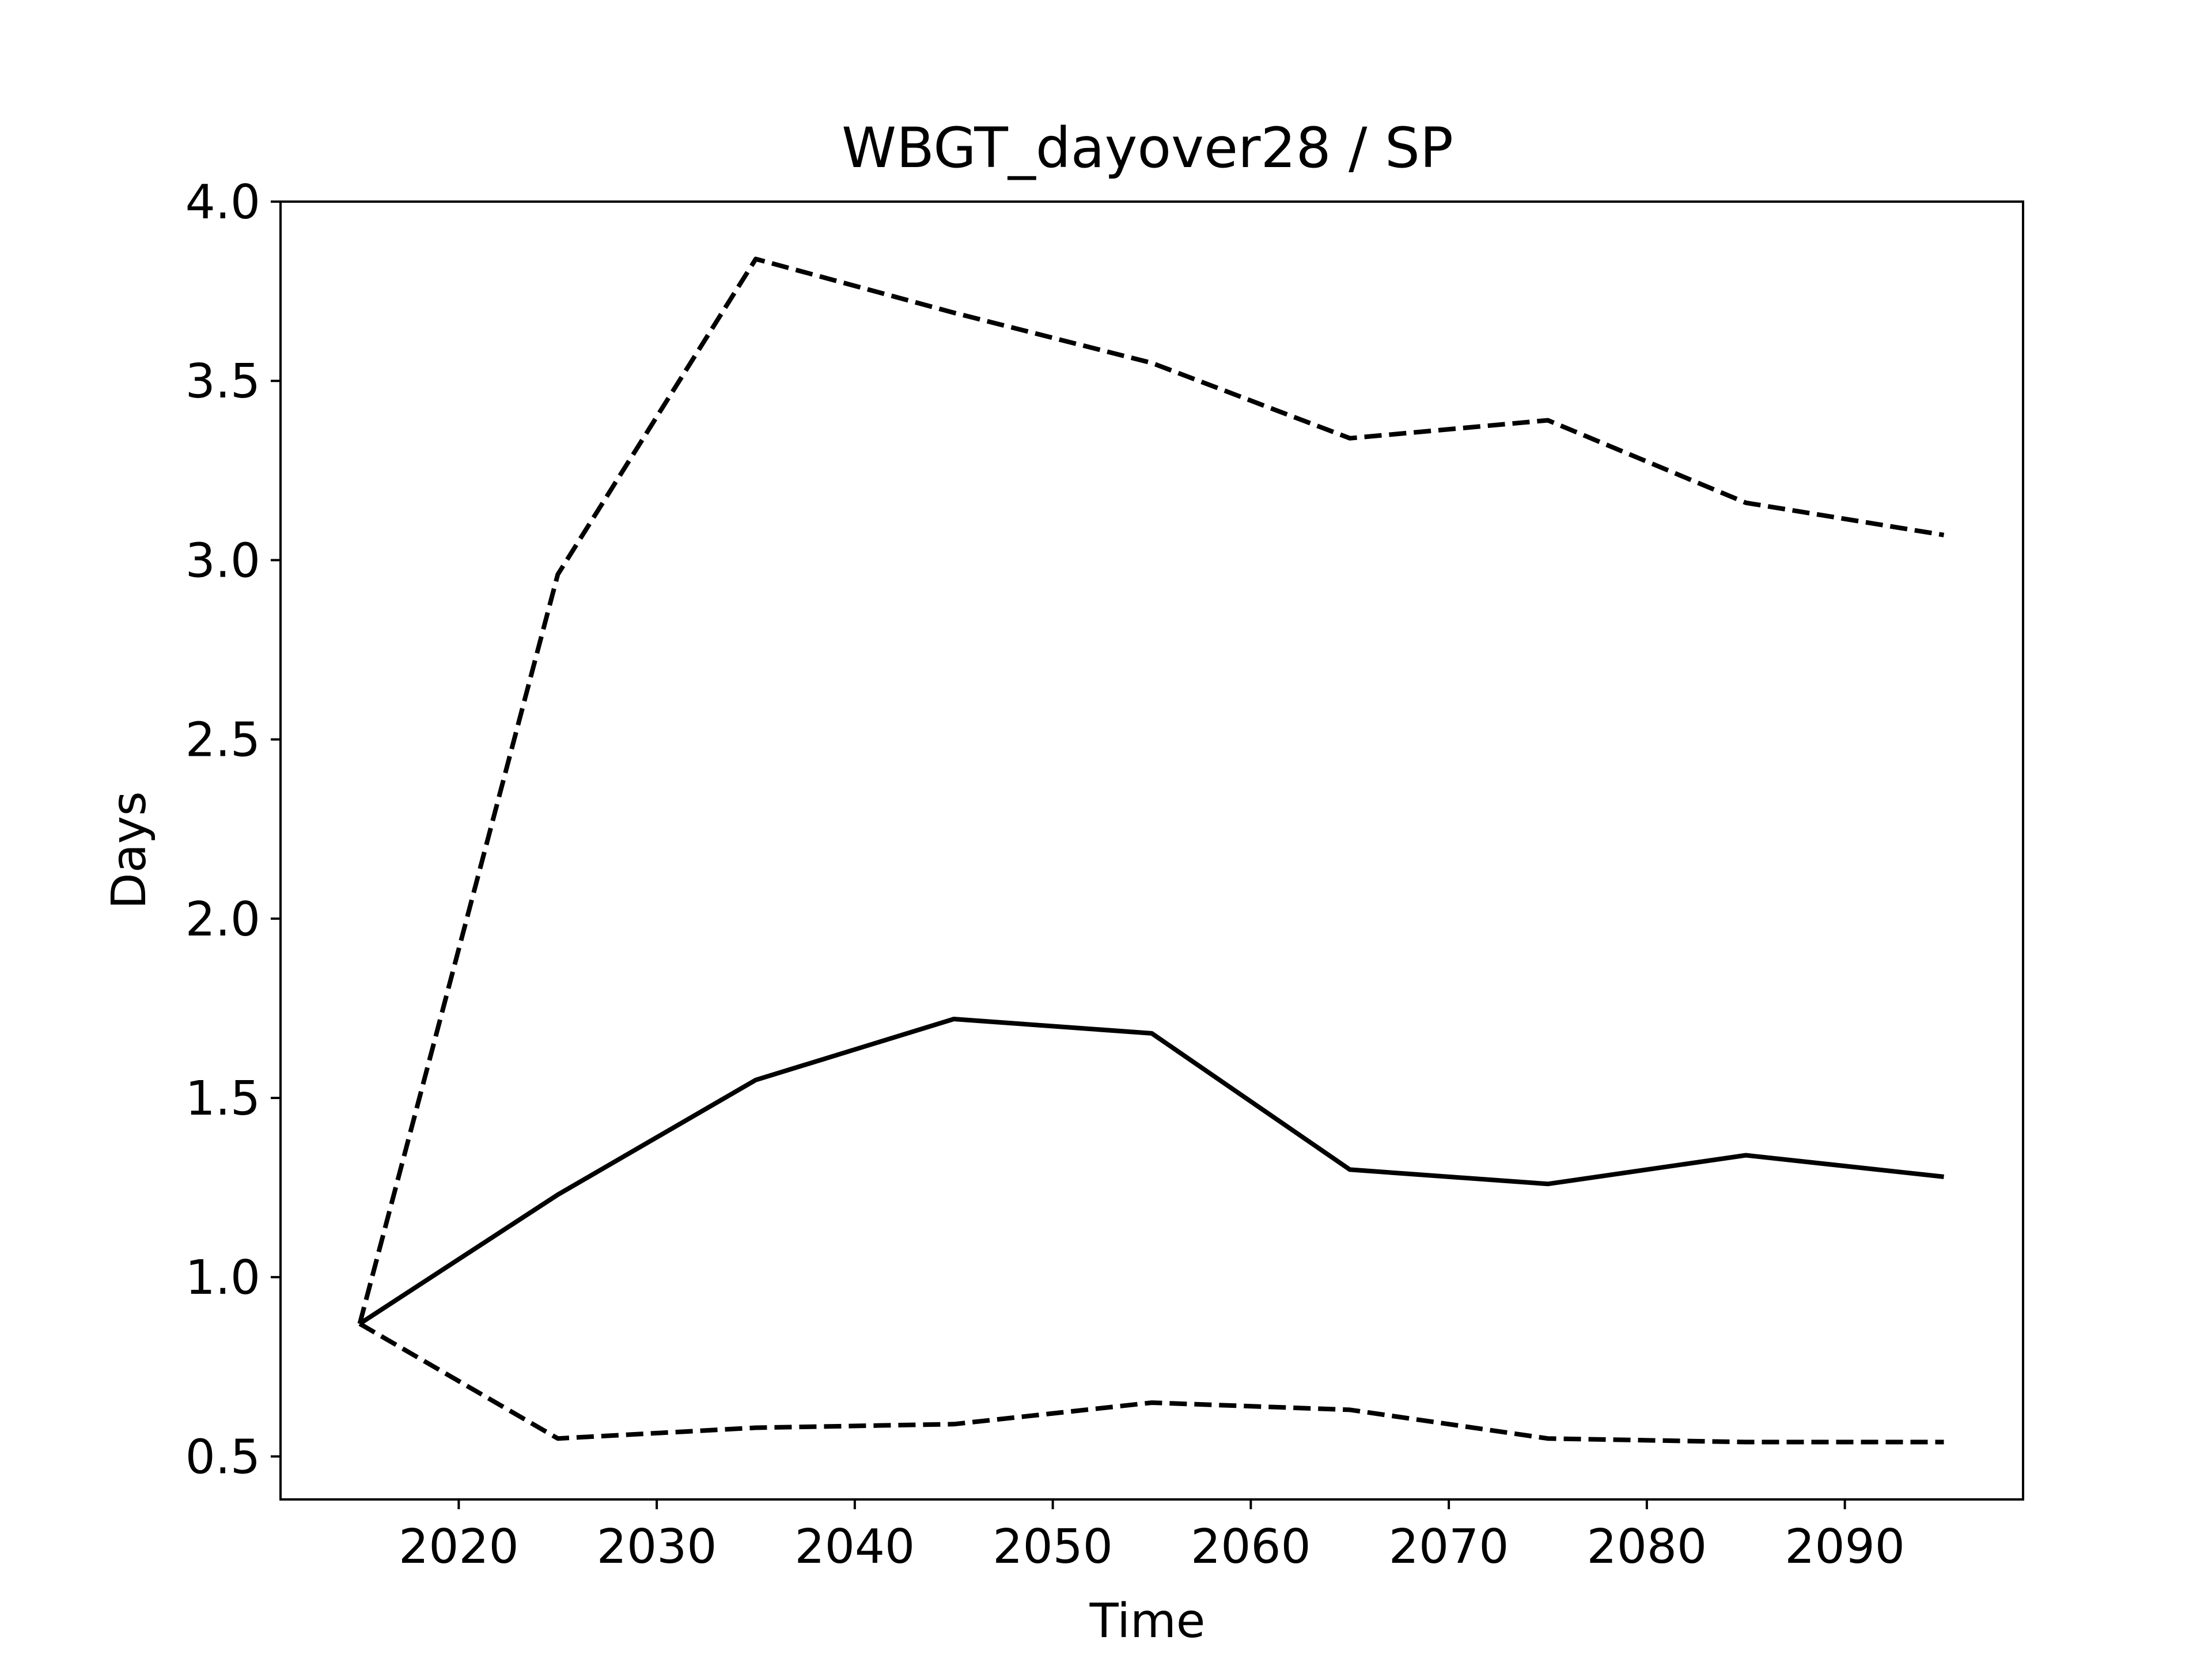  I want to click on x-tick-label-2070: 2070, so click(1449, 1547).